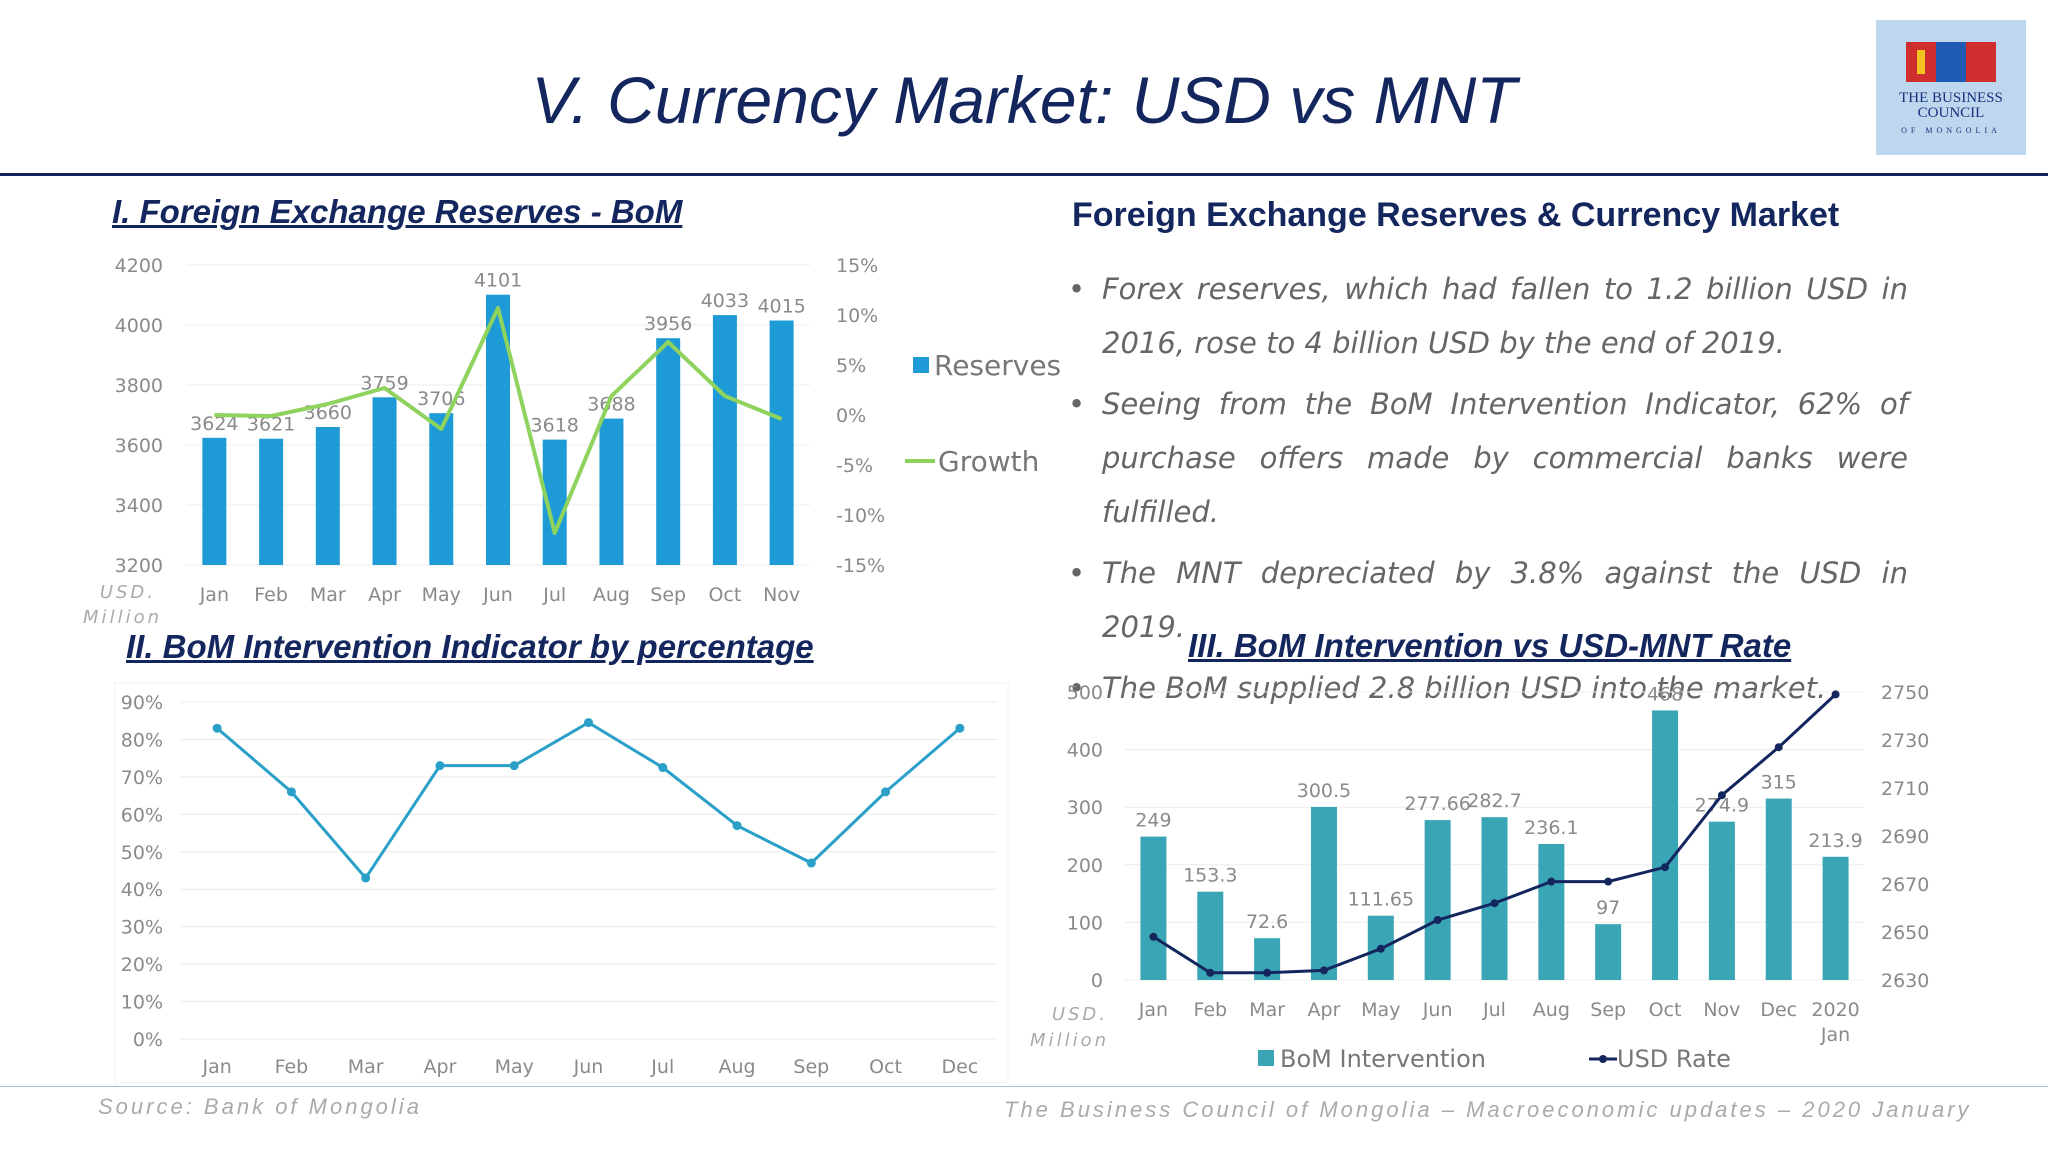 The width and height of the screenshot is (2048, 1152). What do you see at coordinates (498, 420) in the screenshot?
I see `growth-line` at bounding box center [498, 420].